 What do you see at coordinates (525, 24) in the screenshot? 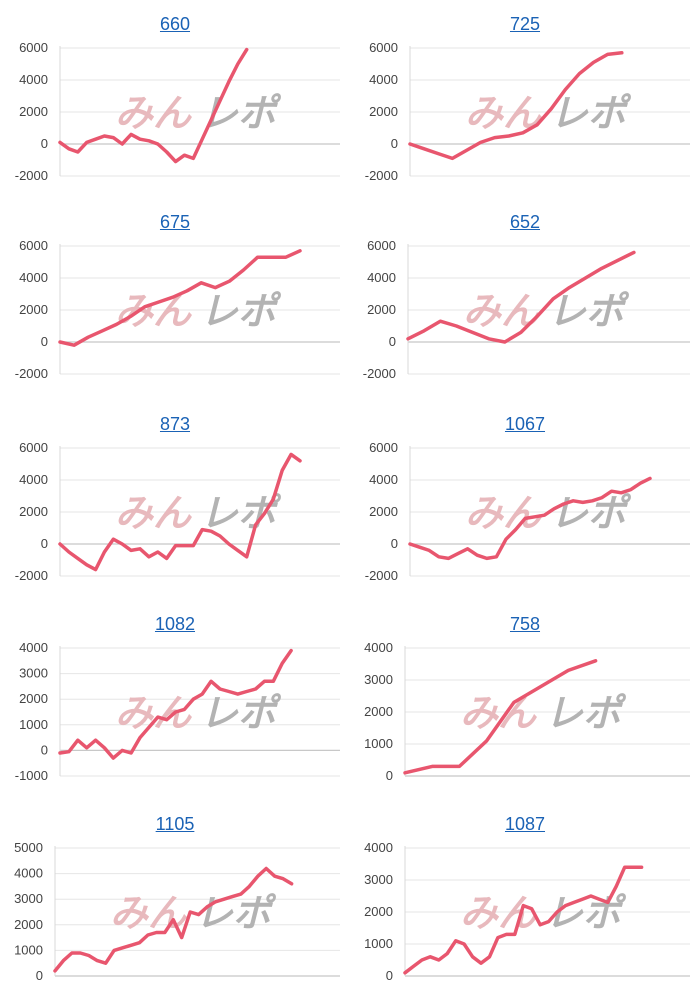
I see `chart-title-link: 725` at bounding box center [525, 24].